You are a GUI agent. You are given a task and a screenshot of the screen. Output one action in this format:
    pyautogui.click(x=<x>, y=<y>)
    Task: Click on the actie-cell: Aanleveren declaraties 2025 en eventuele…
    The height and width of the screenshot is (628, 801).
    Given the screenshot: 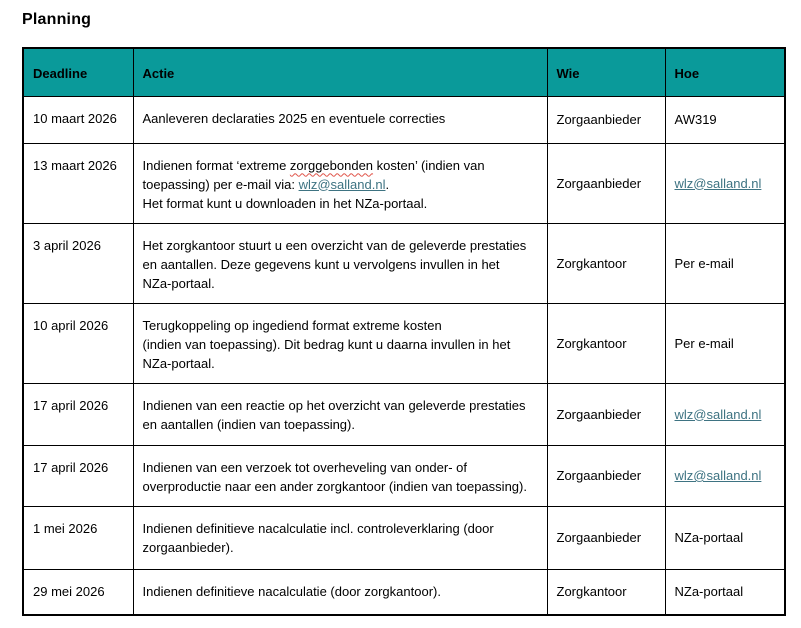 What is the action you would take?
    pyautogui.click(x=340, y=119)
    